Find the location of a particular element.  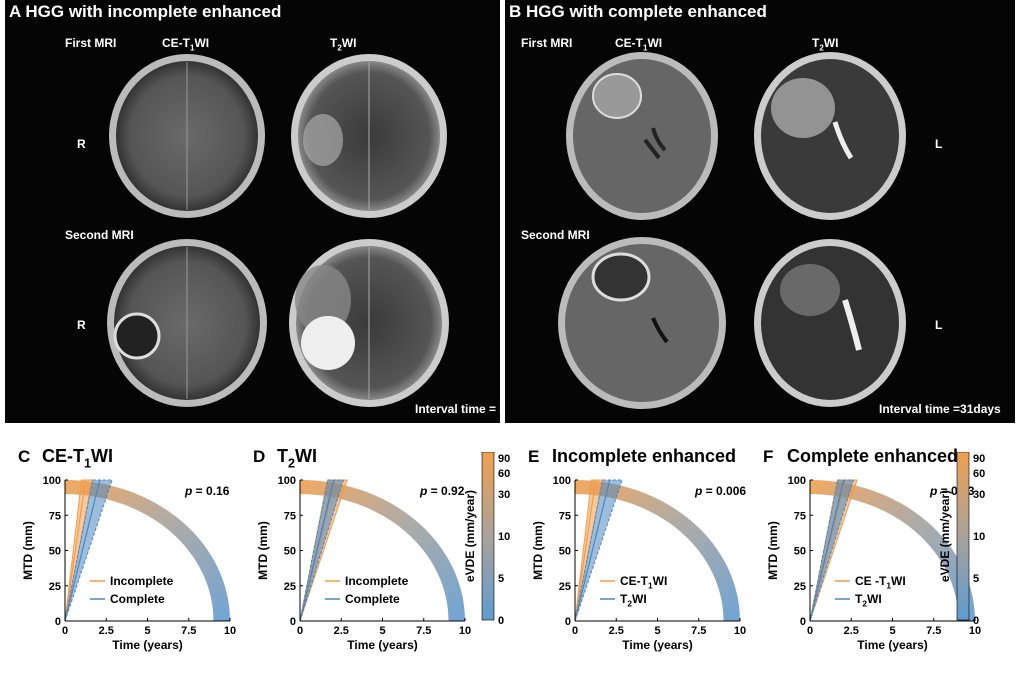

panel-a-title: A HGG with incomplete enhanced is located at coordinates (145, 11).